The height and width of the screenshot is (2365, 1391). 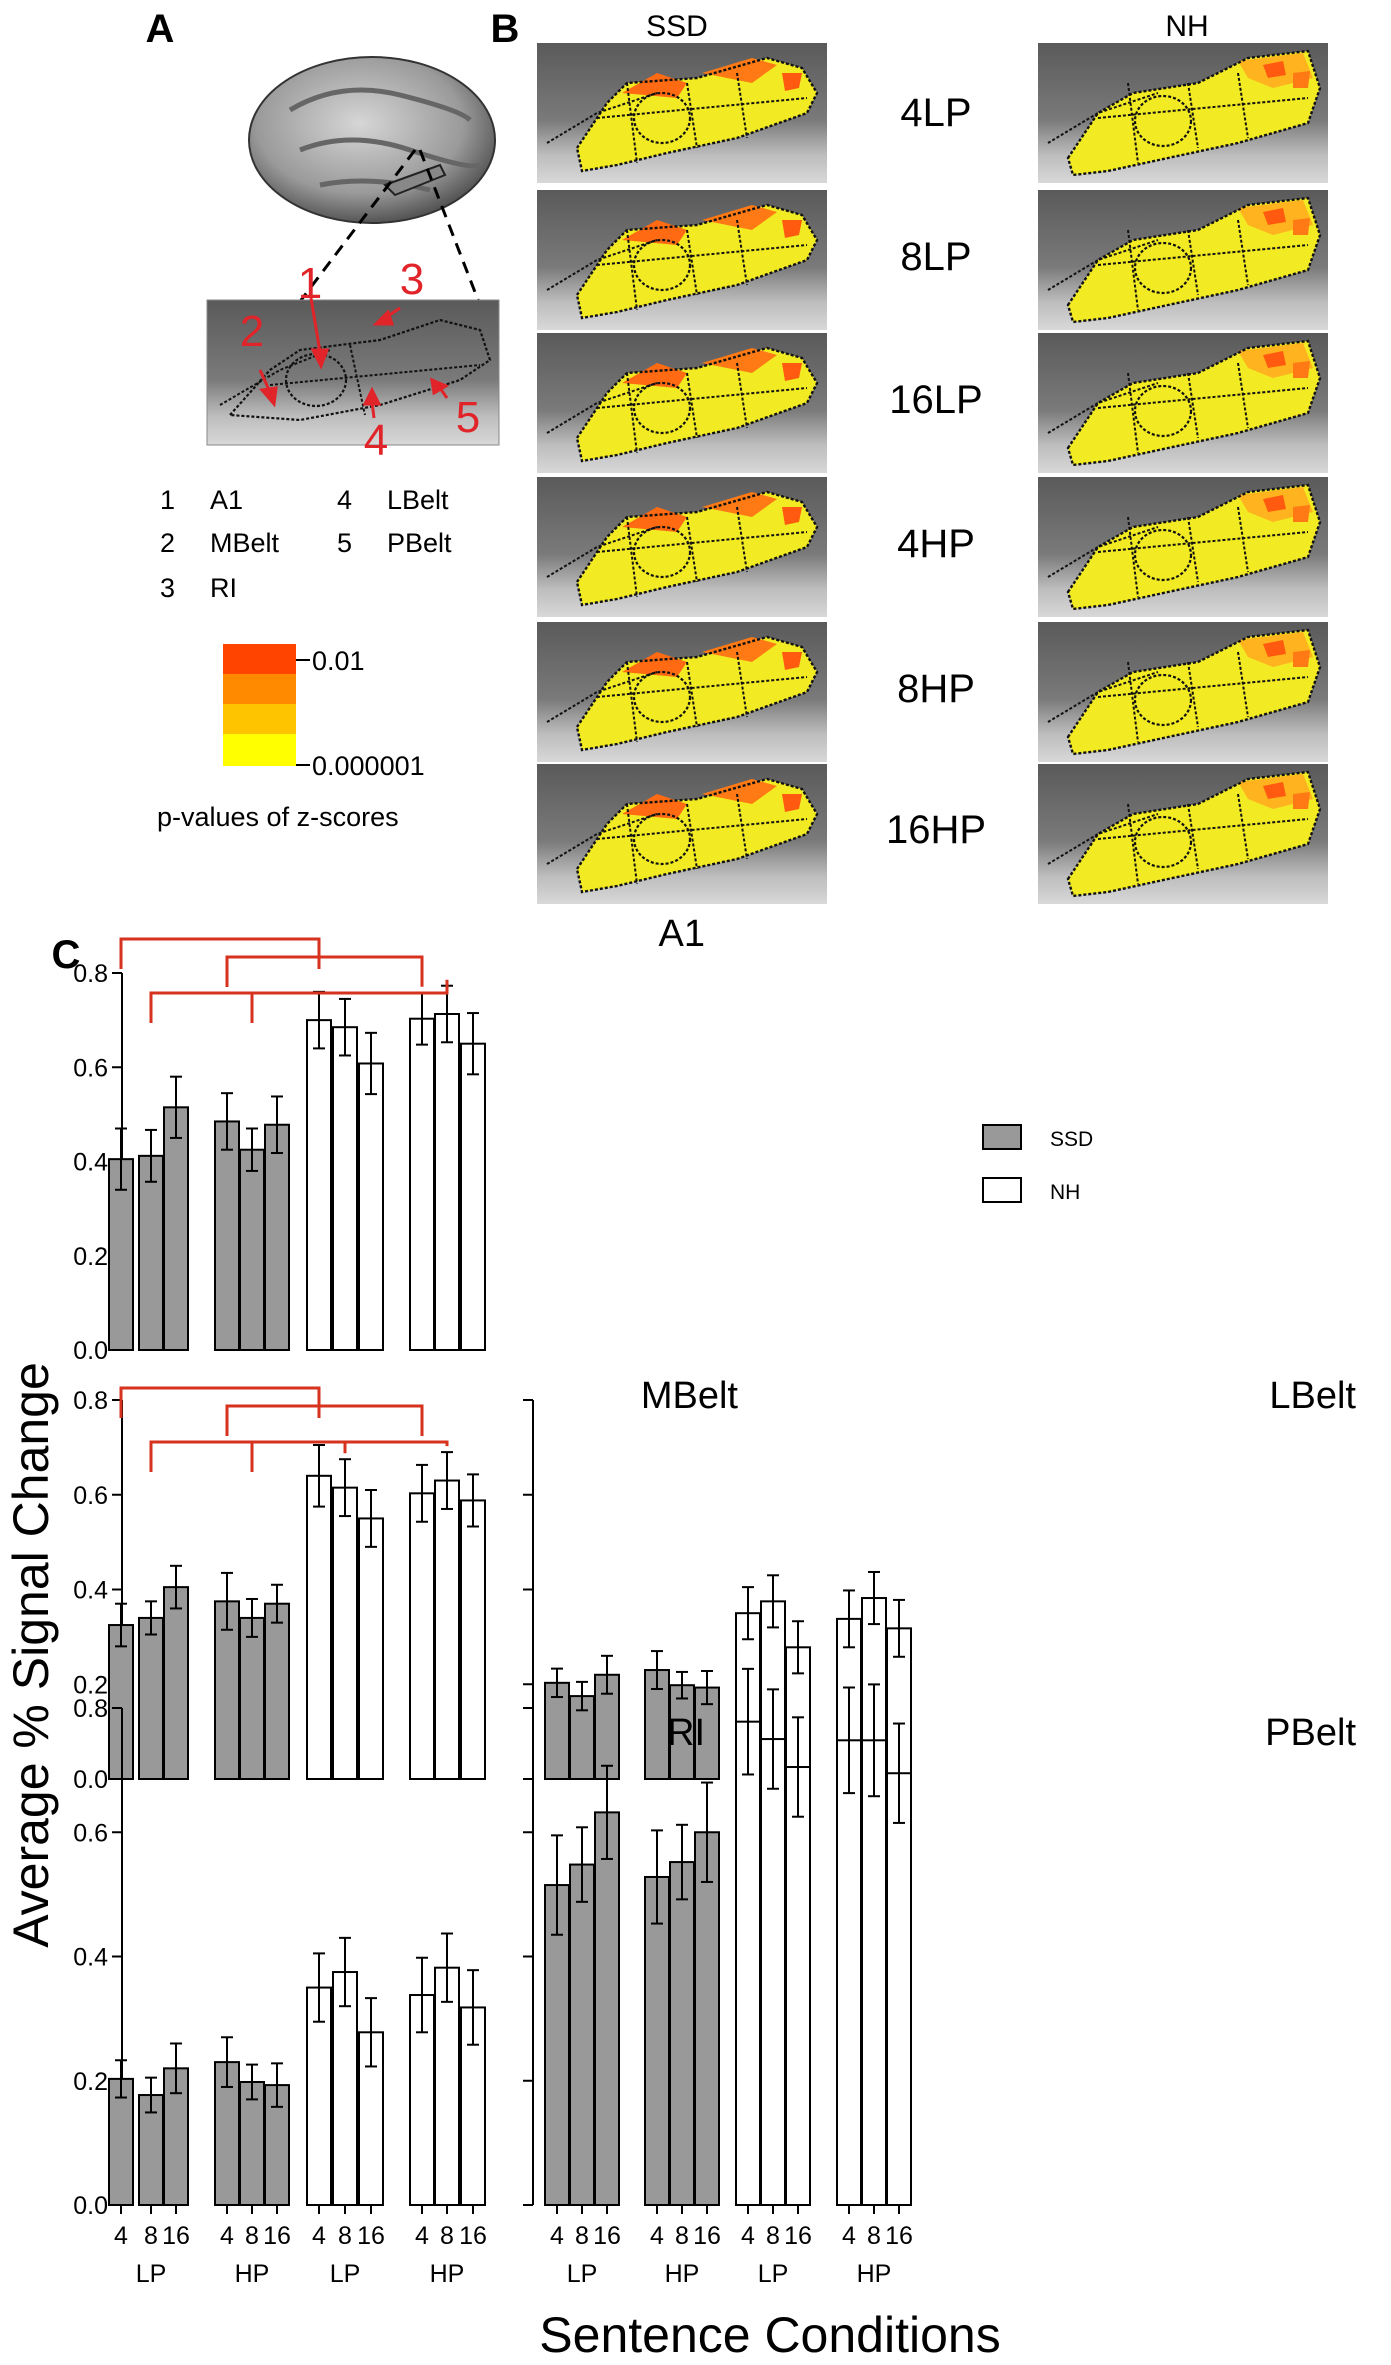 I want to click on legend-label-nh: NH, so click(x=1065, y=1192).